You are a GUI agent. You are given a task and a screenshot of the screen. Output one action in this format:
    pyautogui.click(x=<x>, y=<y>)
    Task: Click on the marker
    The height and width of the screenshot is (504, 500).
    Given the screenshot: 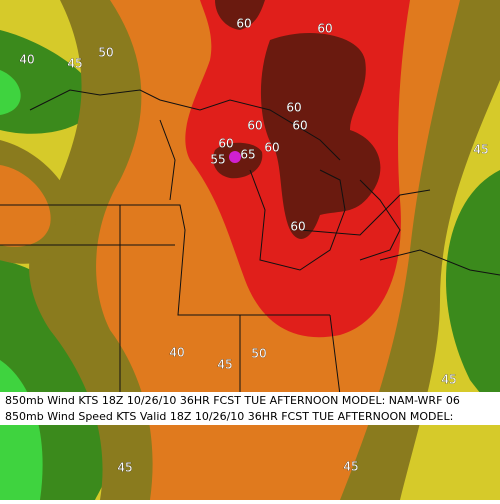 What is the action you would take?
    pyautogui.click(x=235, y=157)
    